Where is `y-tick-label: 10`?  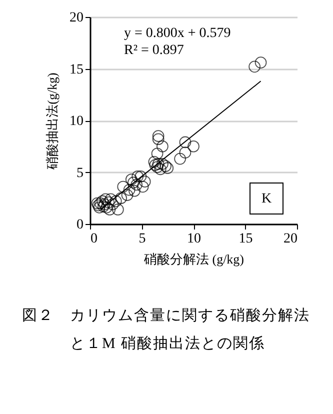 y-tick-label: 10 is located at coordinates (77, 121).